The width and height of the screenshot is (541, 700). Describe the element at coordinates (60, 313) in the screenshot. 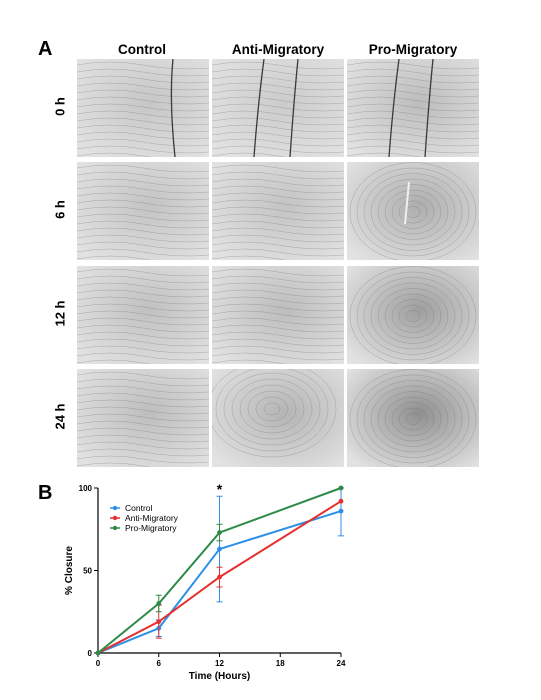

I see `row-label-12h: 12 h` at that location.